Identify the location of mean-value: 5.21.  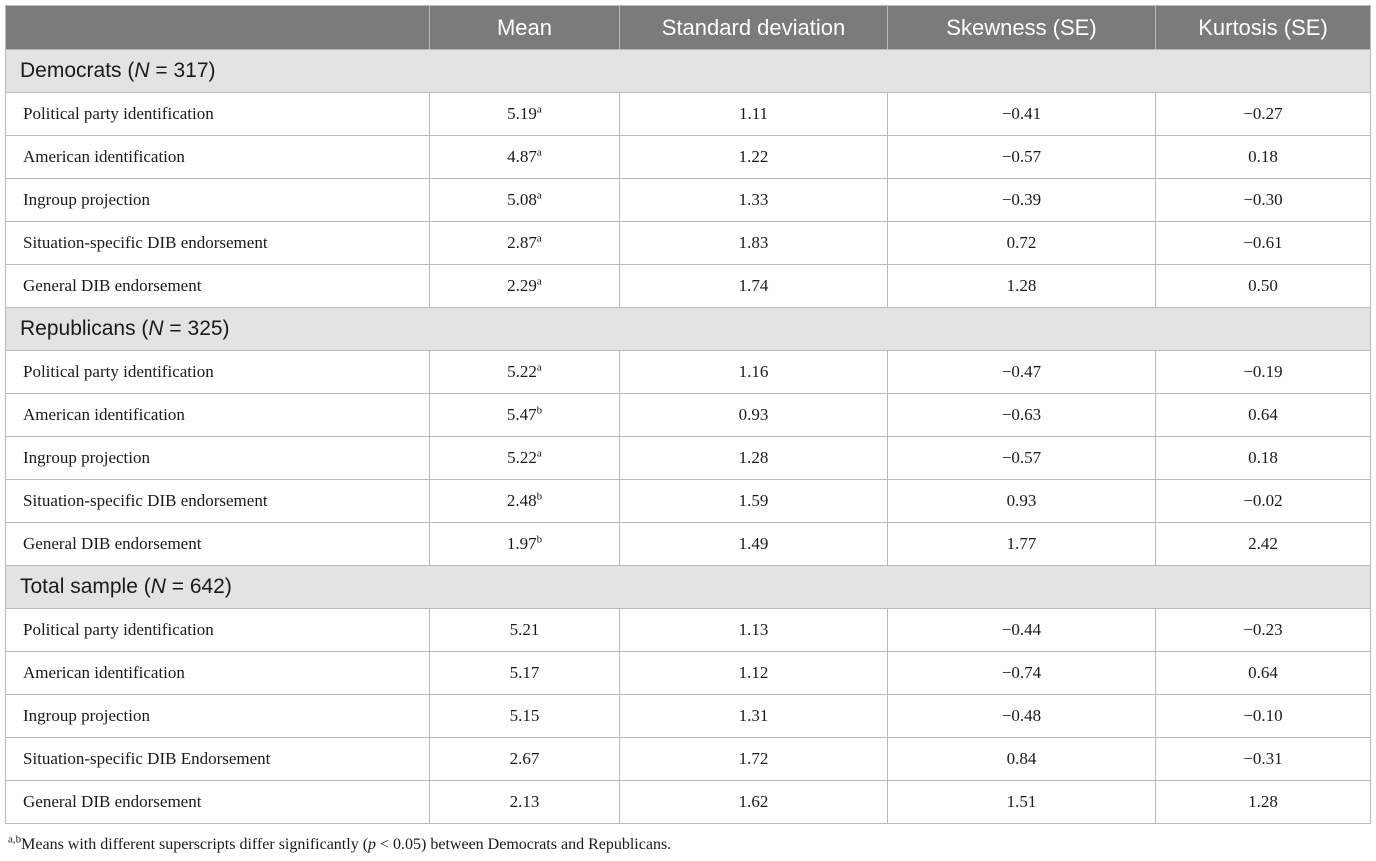
(524, 629).